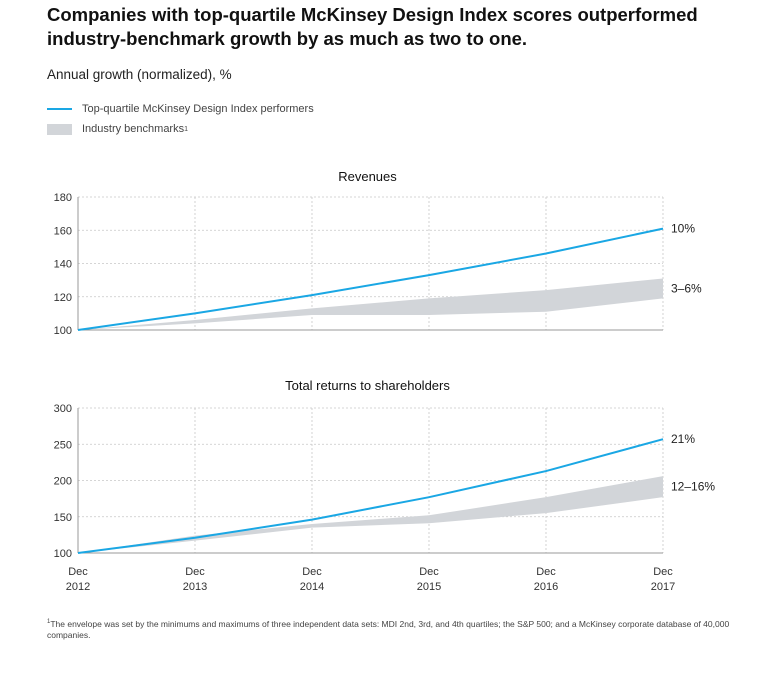 The width and height of the screenshot is (768, 679). I want to click on end-label-band: 3–6%, so click(686, 288).